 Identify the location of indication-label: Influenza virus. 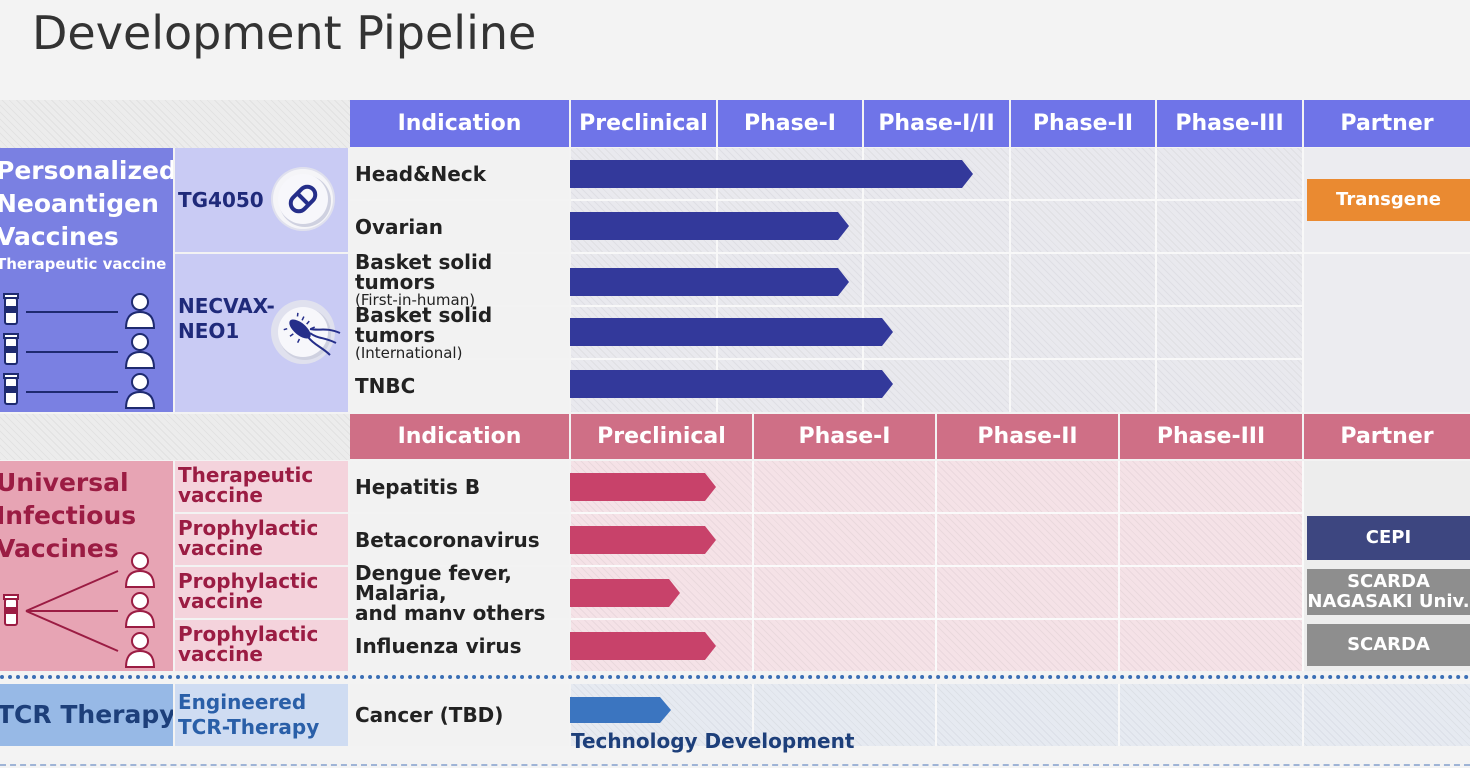
(438, 645).